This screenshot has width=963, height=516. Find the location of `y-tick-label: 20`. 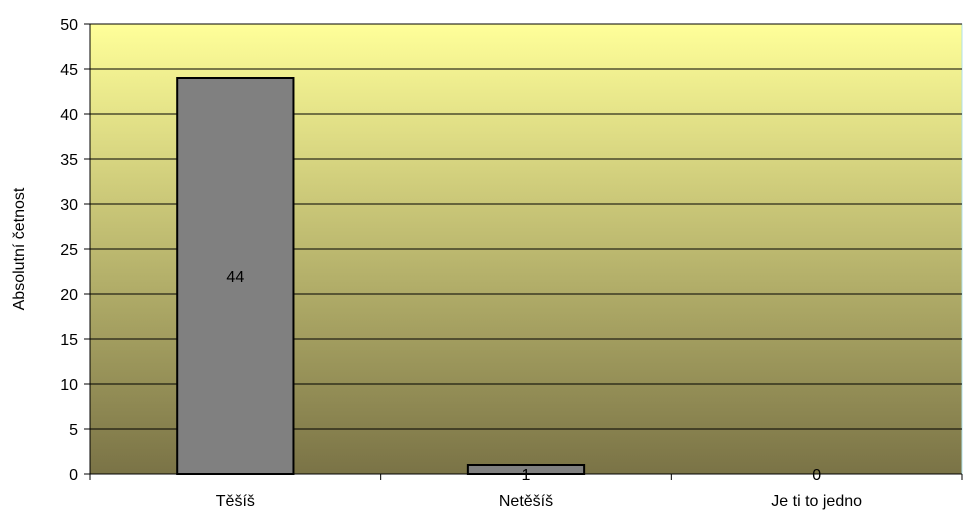

y-tick-label: 20 is located at coordinates (69, 295).